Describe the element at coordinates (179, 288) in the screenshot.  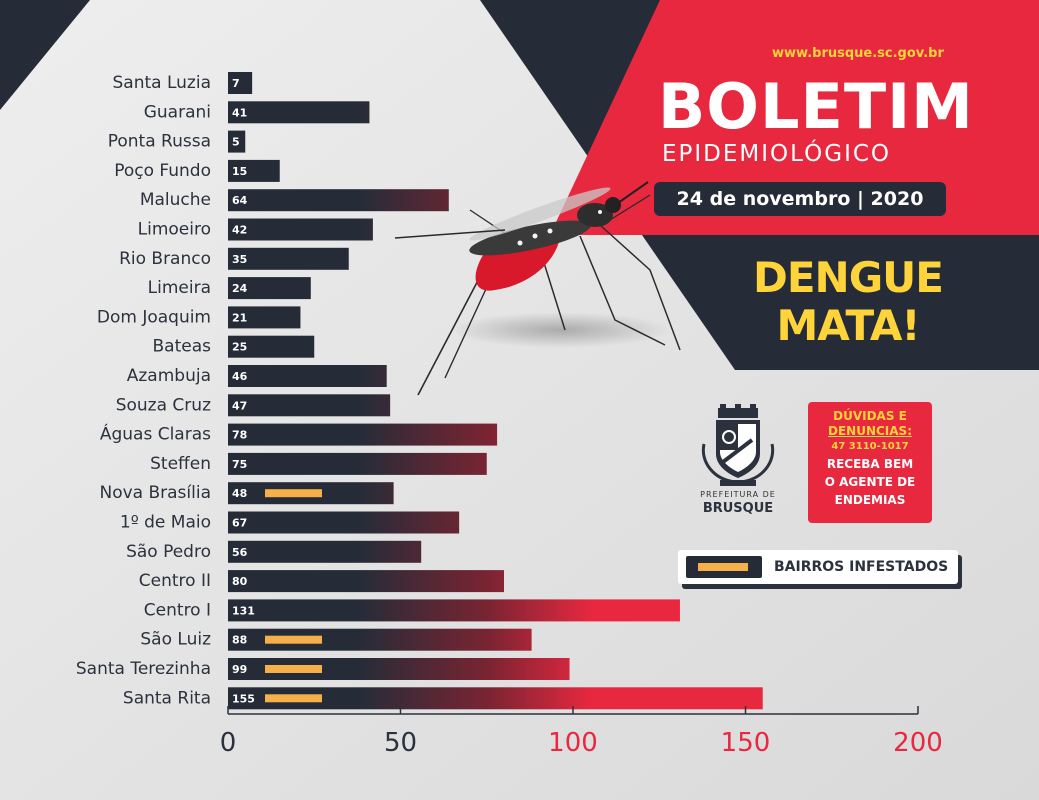
I see `category-label-limeira: Limeira` at that location.